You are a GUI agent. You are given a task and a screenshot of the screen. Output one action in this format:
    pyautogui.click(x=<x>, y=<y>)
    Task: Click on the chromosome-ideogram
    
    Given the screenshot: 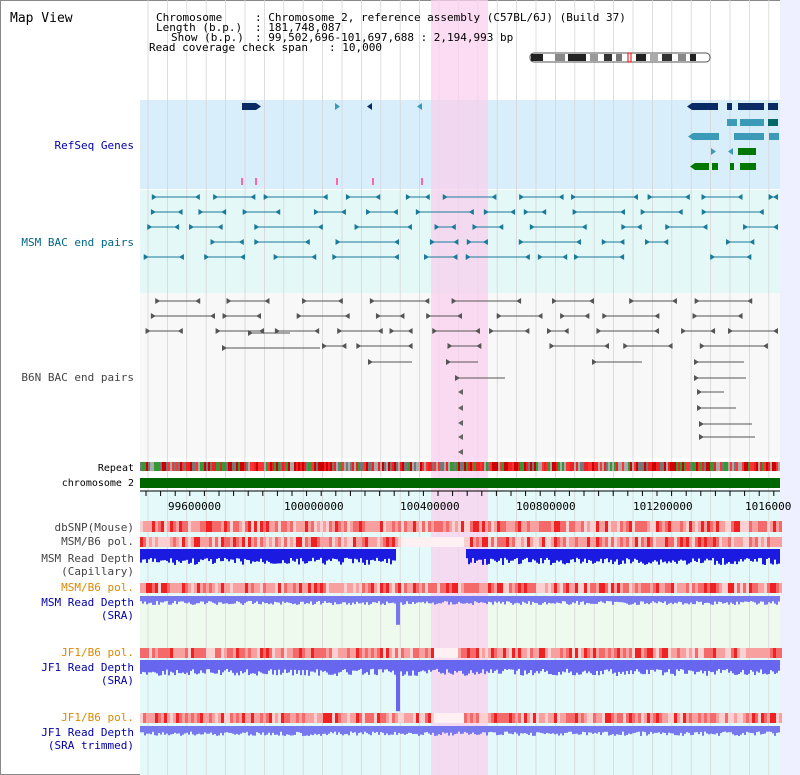 What is the action you would take?
    pyautogui.click(x=620, y=57)
    